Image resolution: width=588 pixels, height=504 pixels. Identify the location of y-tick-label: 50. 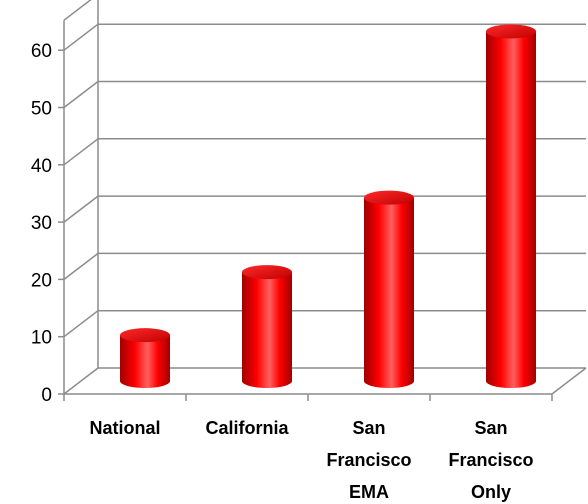
(41, 109).